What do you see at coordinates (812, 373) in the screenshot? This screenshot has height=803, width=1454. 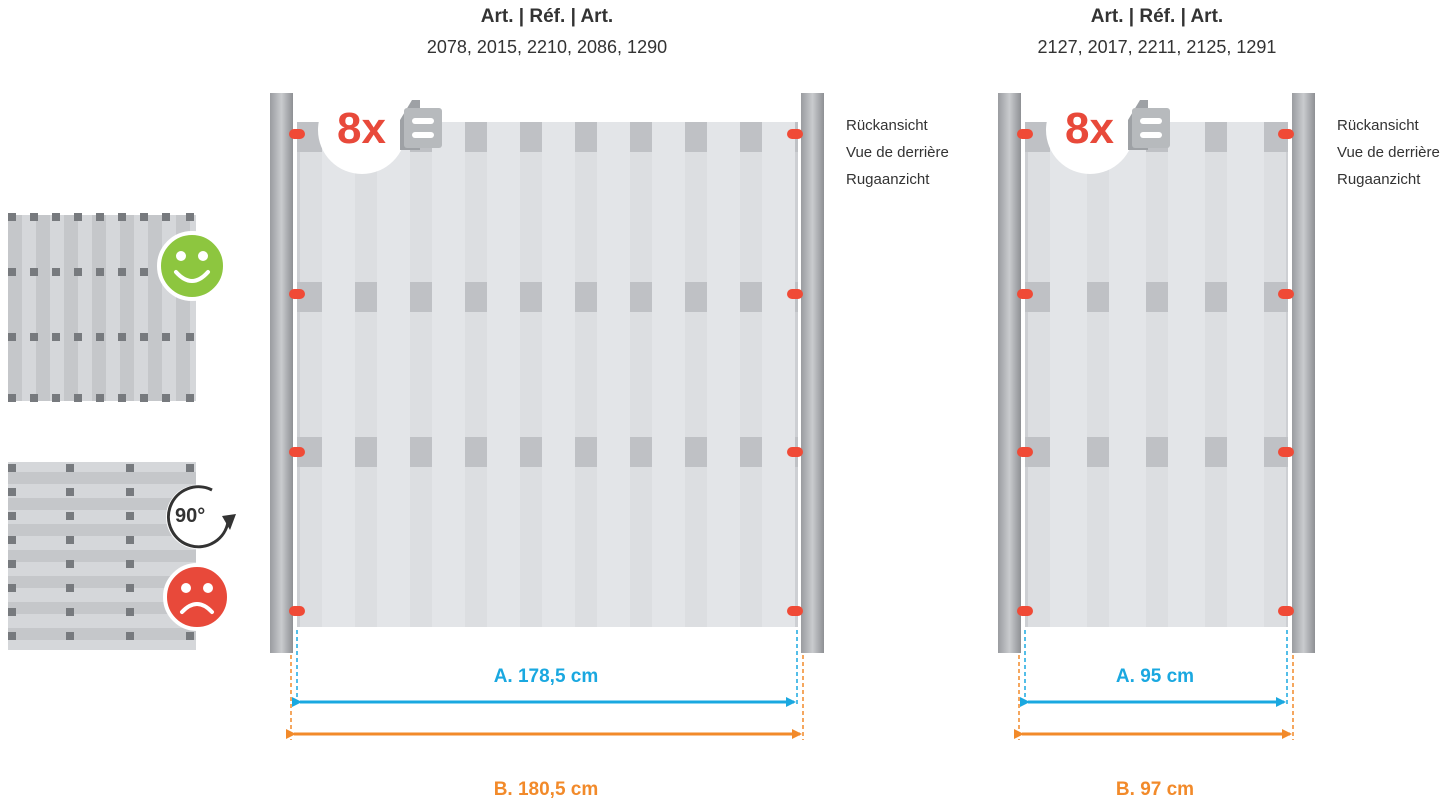 I see `post-right` at bounding box center [812, 373].